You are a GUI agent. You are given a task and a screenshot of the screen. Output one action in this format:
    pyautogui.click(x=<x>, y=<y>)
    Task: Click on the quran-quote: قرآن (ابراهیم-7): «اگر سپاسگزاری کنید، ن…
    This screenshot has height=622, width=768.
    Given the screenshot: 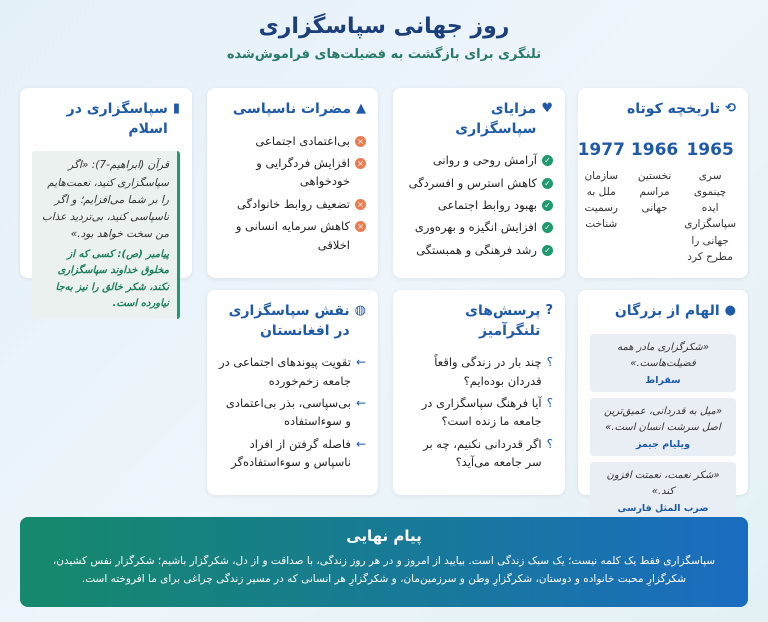 What is the action you would take?
    pyautogui.click(x=105, y=200)
    